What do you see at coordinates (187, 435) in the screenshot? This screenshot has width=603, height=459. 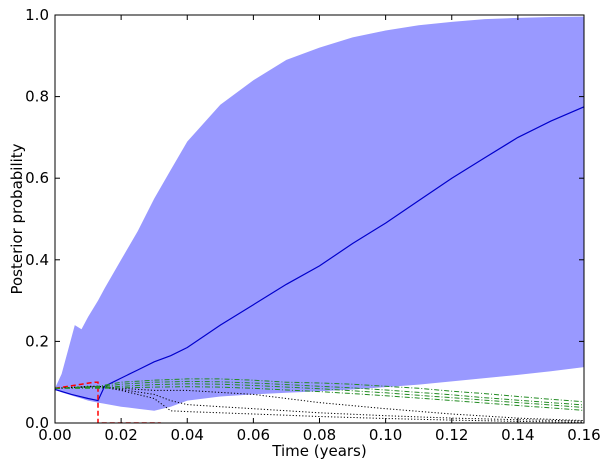 I see `x-tick-label: 0.04` at bounding box center [187, 435].